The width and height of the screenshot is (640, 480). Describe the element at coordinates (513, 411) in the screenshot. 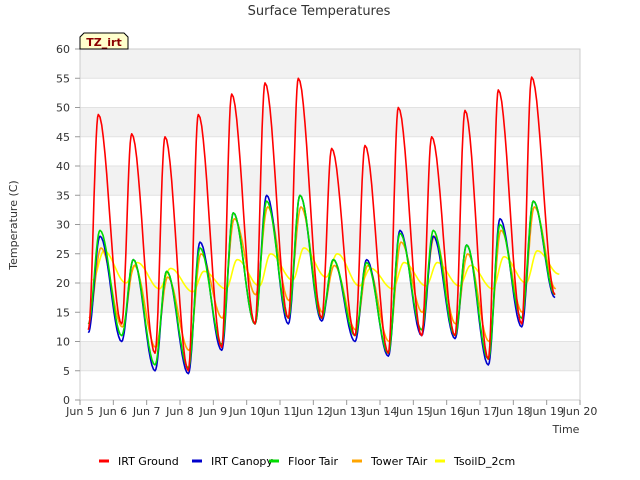

I see `x-tick-label: Jun 18` at that location.